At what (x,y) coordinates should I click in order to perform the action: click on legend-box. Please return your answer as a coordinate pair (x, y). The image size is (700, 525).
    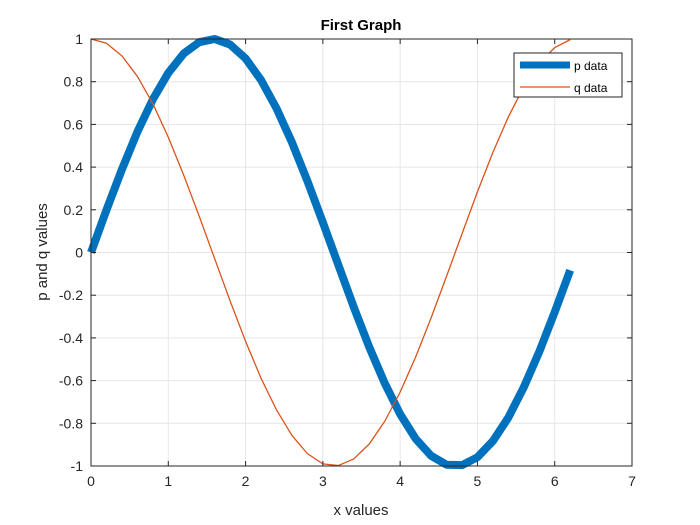
    Looking at the image, I should click on (568, 75).